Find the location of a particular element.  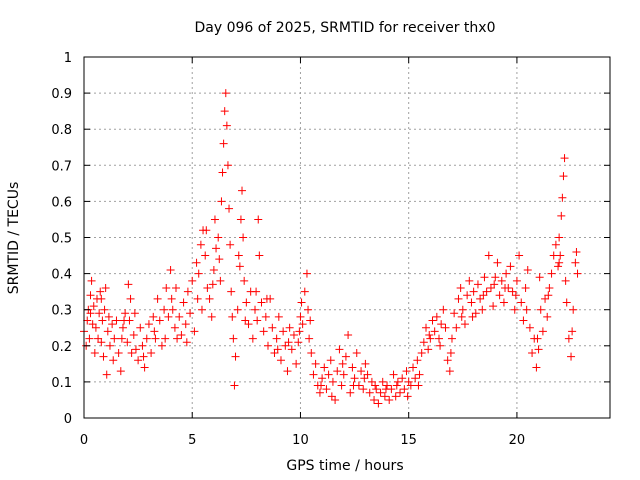

x-tick-label: 15 is located at coordinates (408, 440).